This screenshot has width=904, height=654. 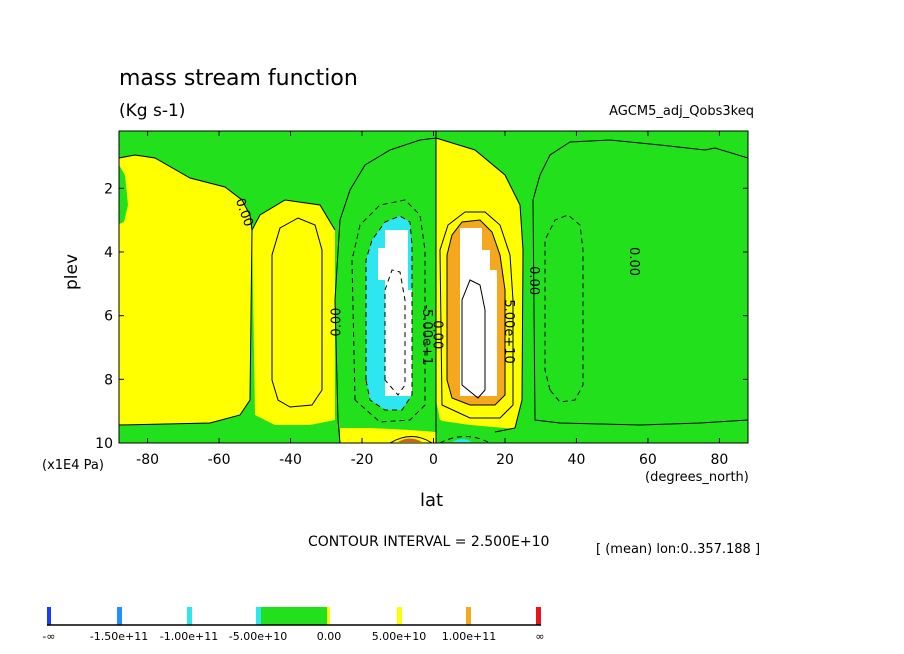 What do you see at coordinates (362, 460) in the screenshot?
I see `x-tick-label: -20` at bounding box center [362, 460].